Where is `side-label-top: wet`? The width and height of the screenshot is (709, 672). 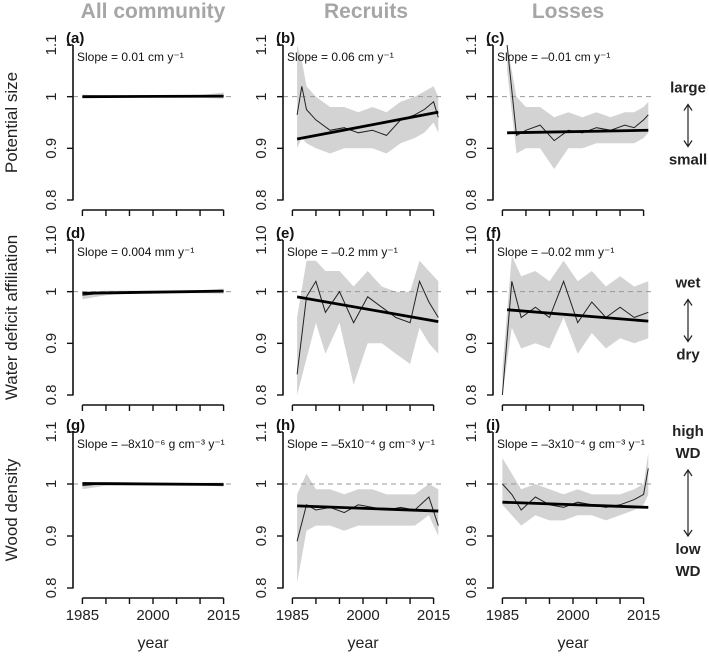
side-label-top: wet is located at coordinates (687, 283).